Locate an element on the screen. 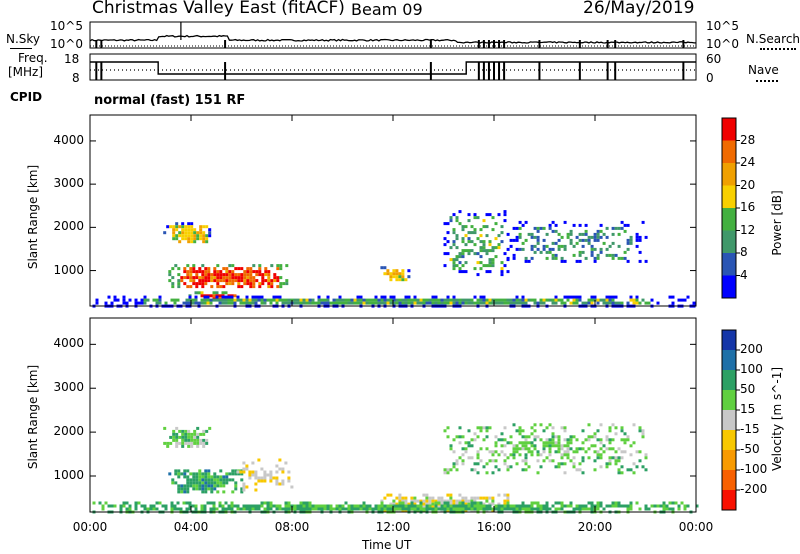 The image size is (800, 554). velocity-colorbar-tick-label-6: -100 is located at coordinates (754, 469).